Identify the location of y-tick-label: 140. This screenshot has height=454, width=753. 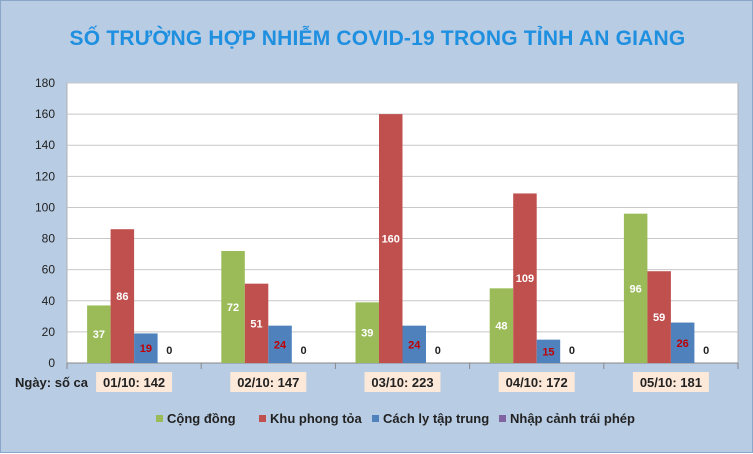
(45, 145).